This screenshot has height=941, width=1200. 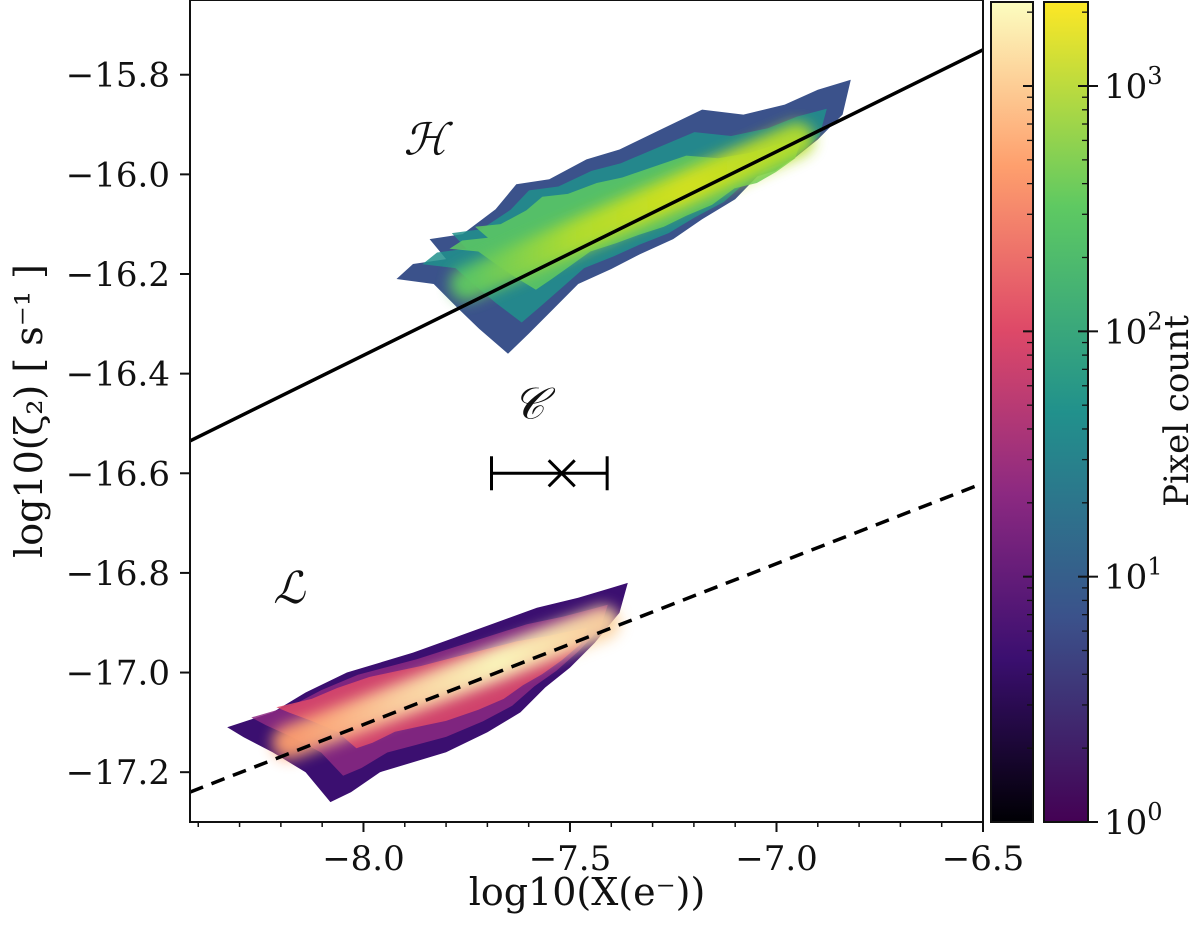 I want to click on y-axis-title: log10(ζ₂) [ s⁻¹ ], so click(x=29, y=411).